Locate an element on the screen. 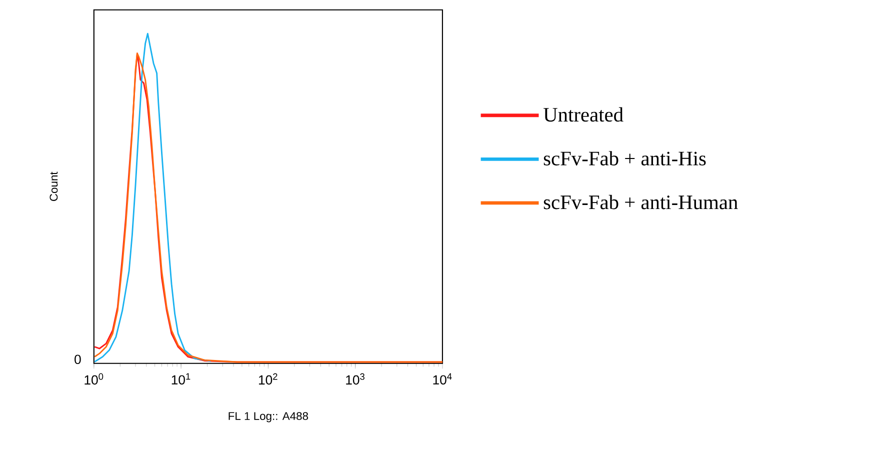 The image size is (869, 452). x-tick-label: 10$^{4}$ is located at coordinates (442, 378).